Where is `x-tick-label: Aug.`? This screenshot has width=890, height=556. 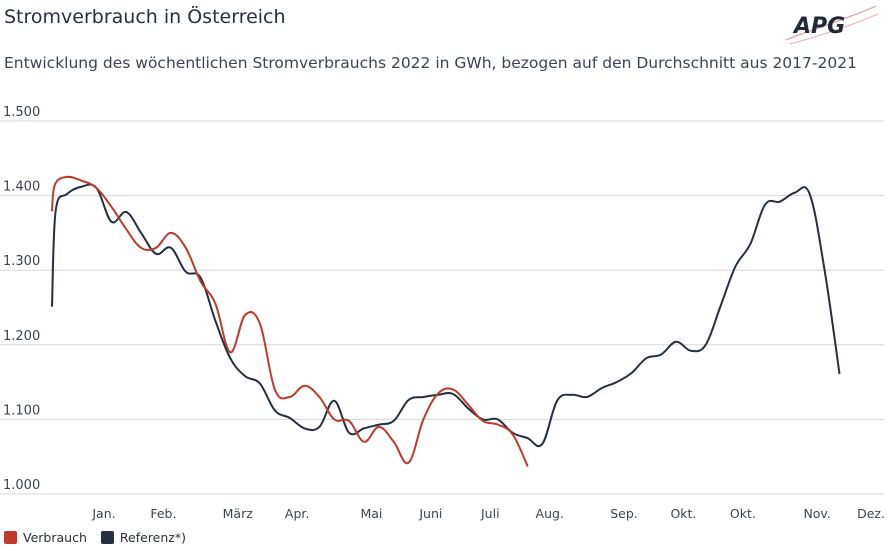
x-tick-label: Aug. is located at coordinates (550, 513).